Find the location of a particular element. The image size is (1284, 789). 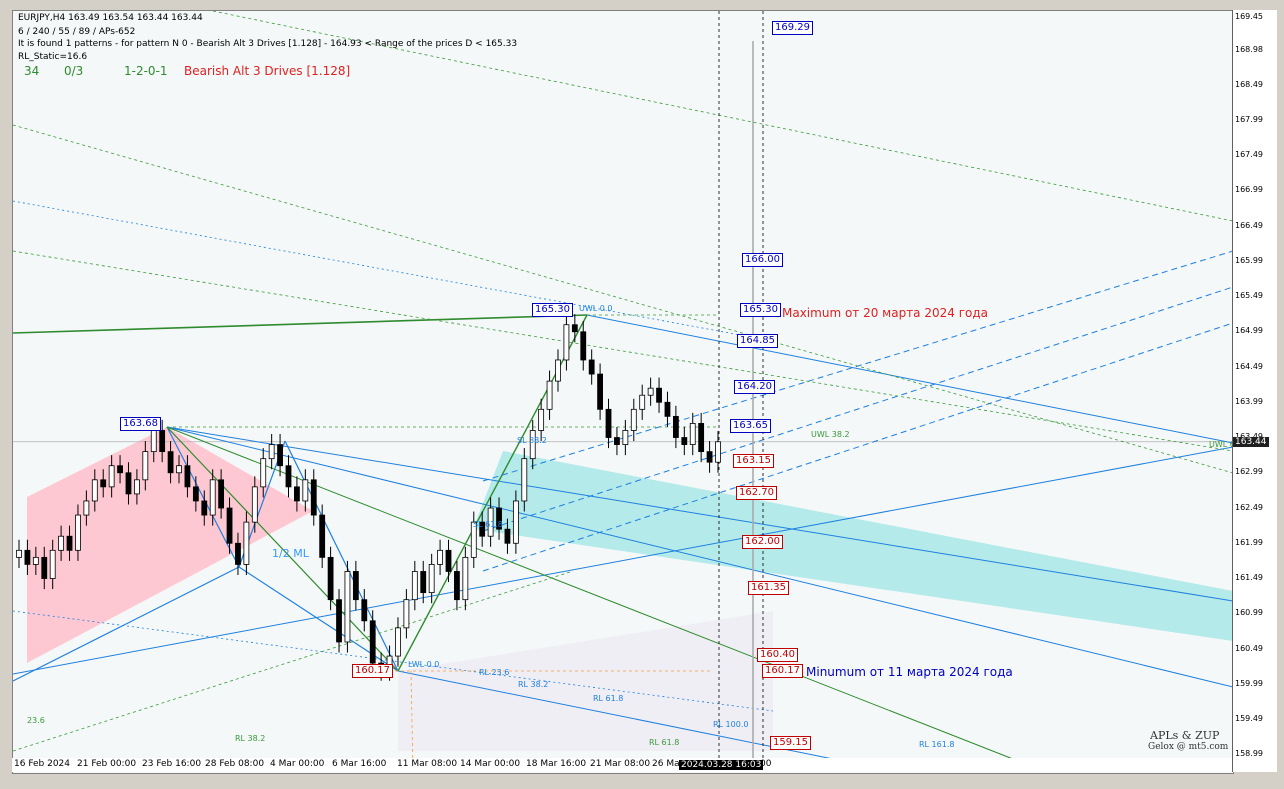

rl-382-lower-label: RL 38.2 is located at coordinates (250, 738).